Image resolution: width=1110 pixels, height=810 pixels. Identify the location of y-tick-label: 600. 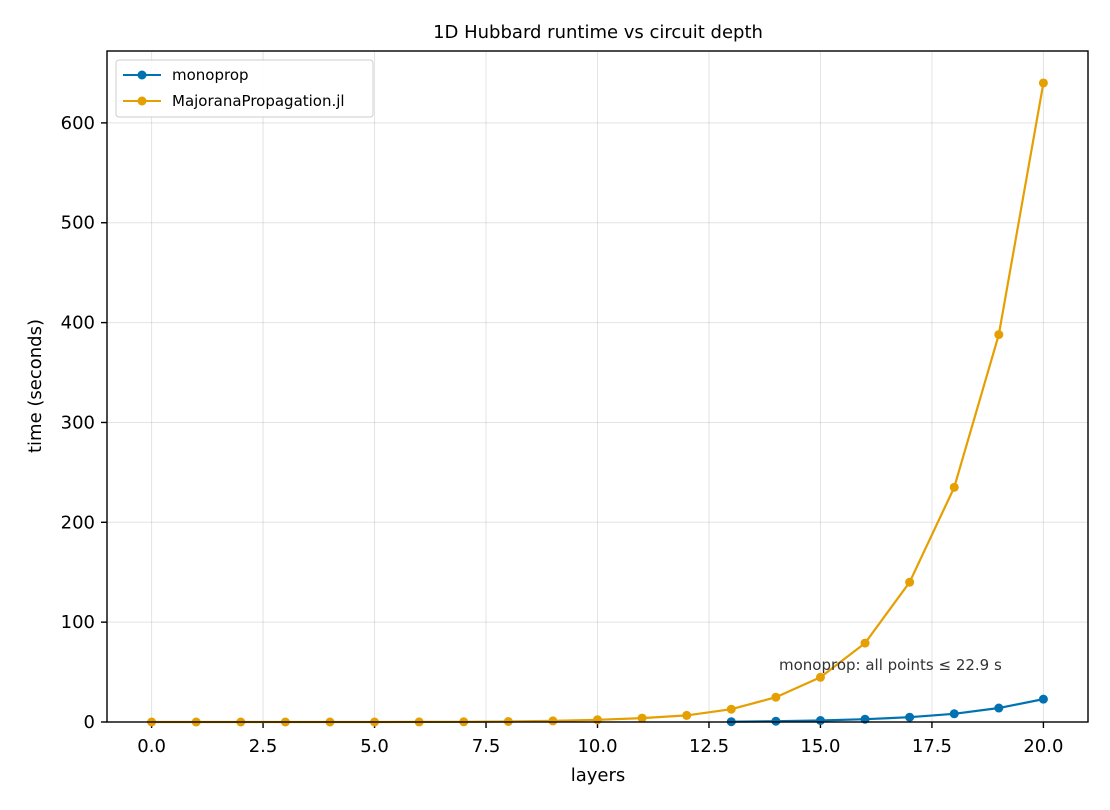
(78, 123).